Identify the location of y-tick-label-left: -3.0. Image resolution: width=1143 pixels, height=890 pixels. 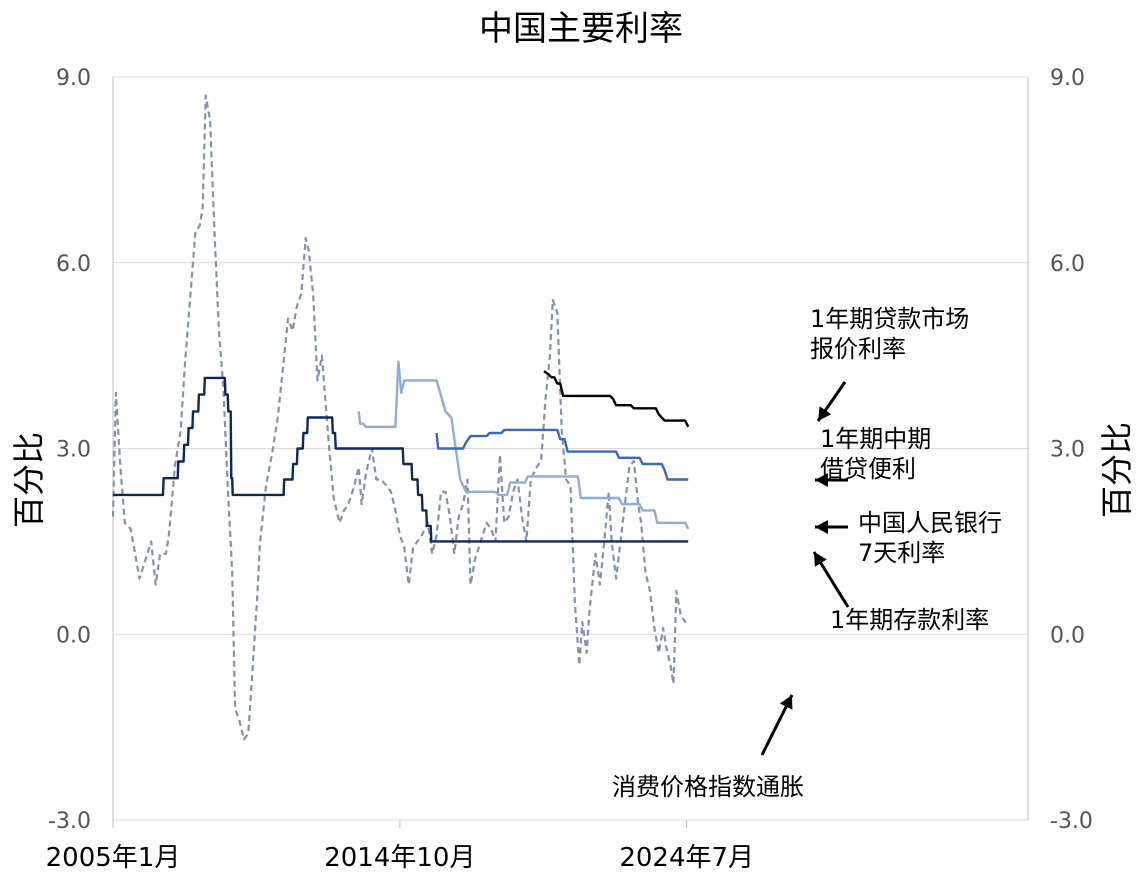
(69, 821).